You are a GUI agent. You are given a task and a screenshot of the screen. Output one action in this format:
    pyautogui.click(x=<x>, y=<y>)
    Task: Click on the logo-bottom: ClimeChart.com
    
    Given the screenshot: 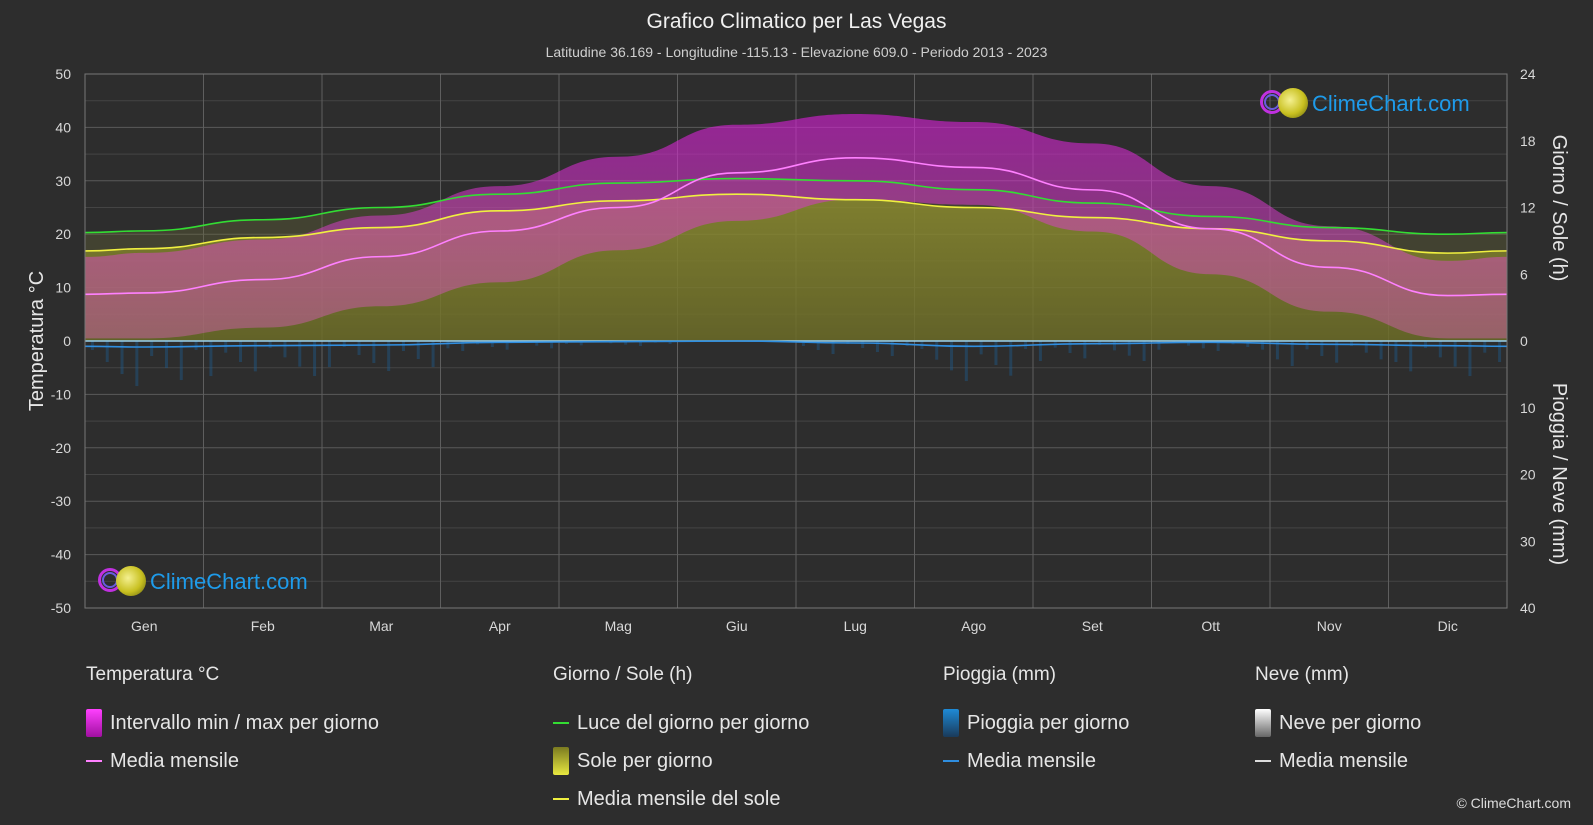 What is the action you would take?
    pyautogui.click(x=202, y=582)
    